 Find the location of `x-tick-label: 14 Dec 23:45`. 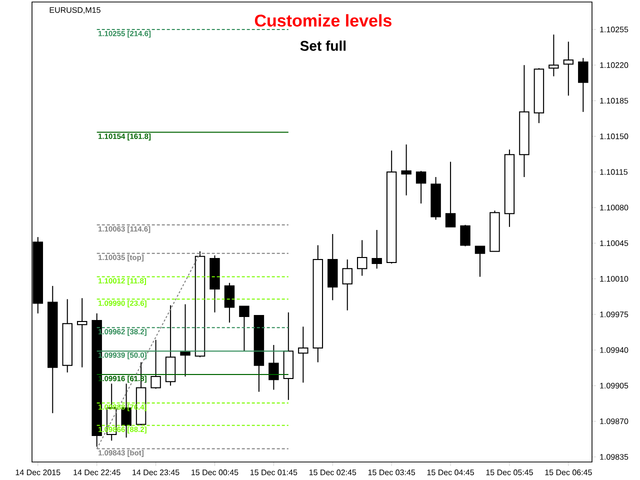

x-tick-label: 14 Dec 23:45 is located at coordinates (156, 473).